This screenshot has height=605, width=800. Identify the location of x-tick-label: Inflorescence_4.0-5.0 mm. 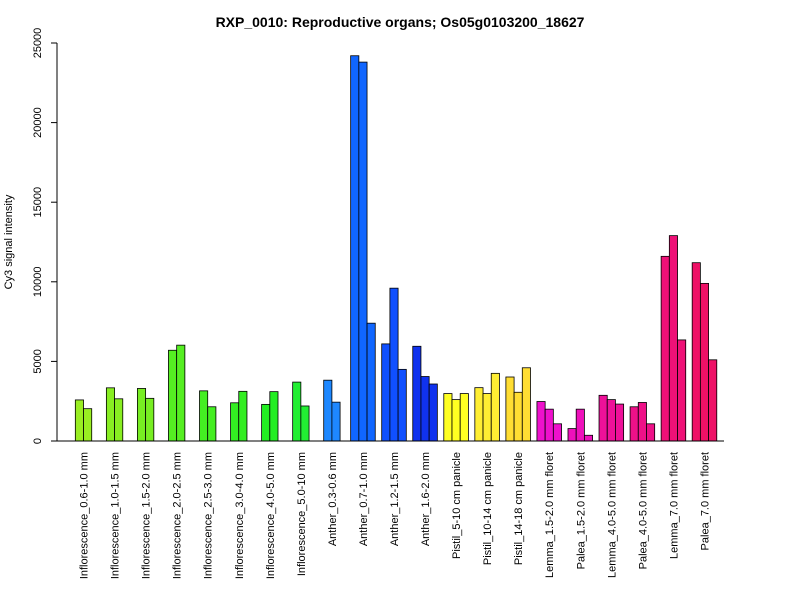
(271, 515).